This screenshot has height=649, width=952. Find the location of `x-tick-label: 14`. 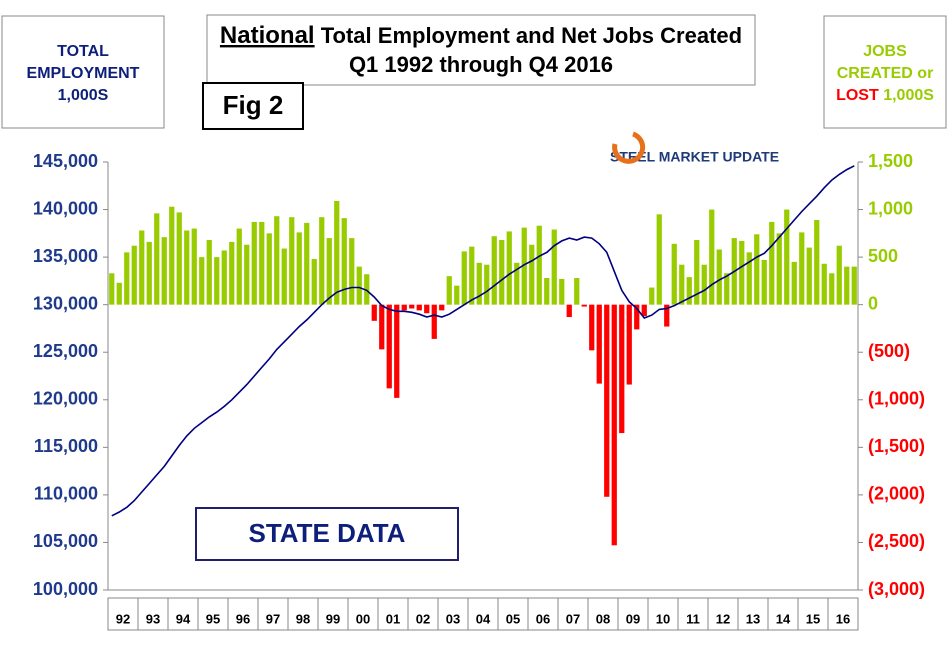

x-tick-label: 14 is located at coordinates (783, 618).